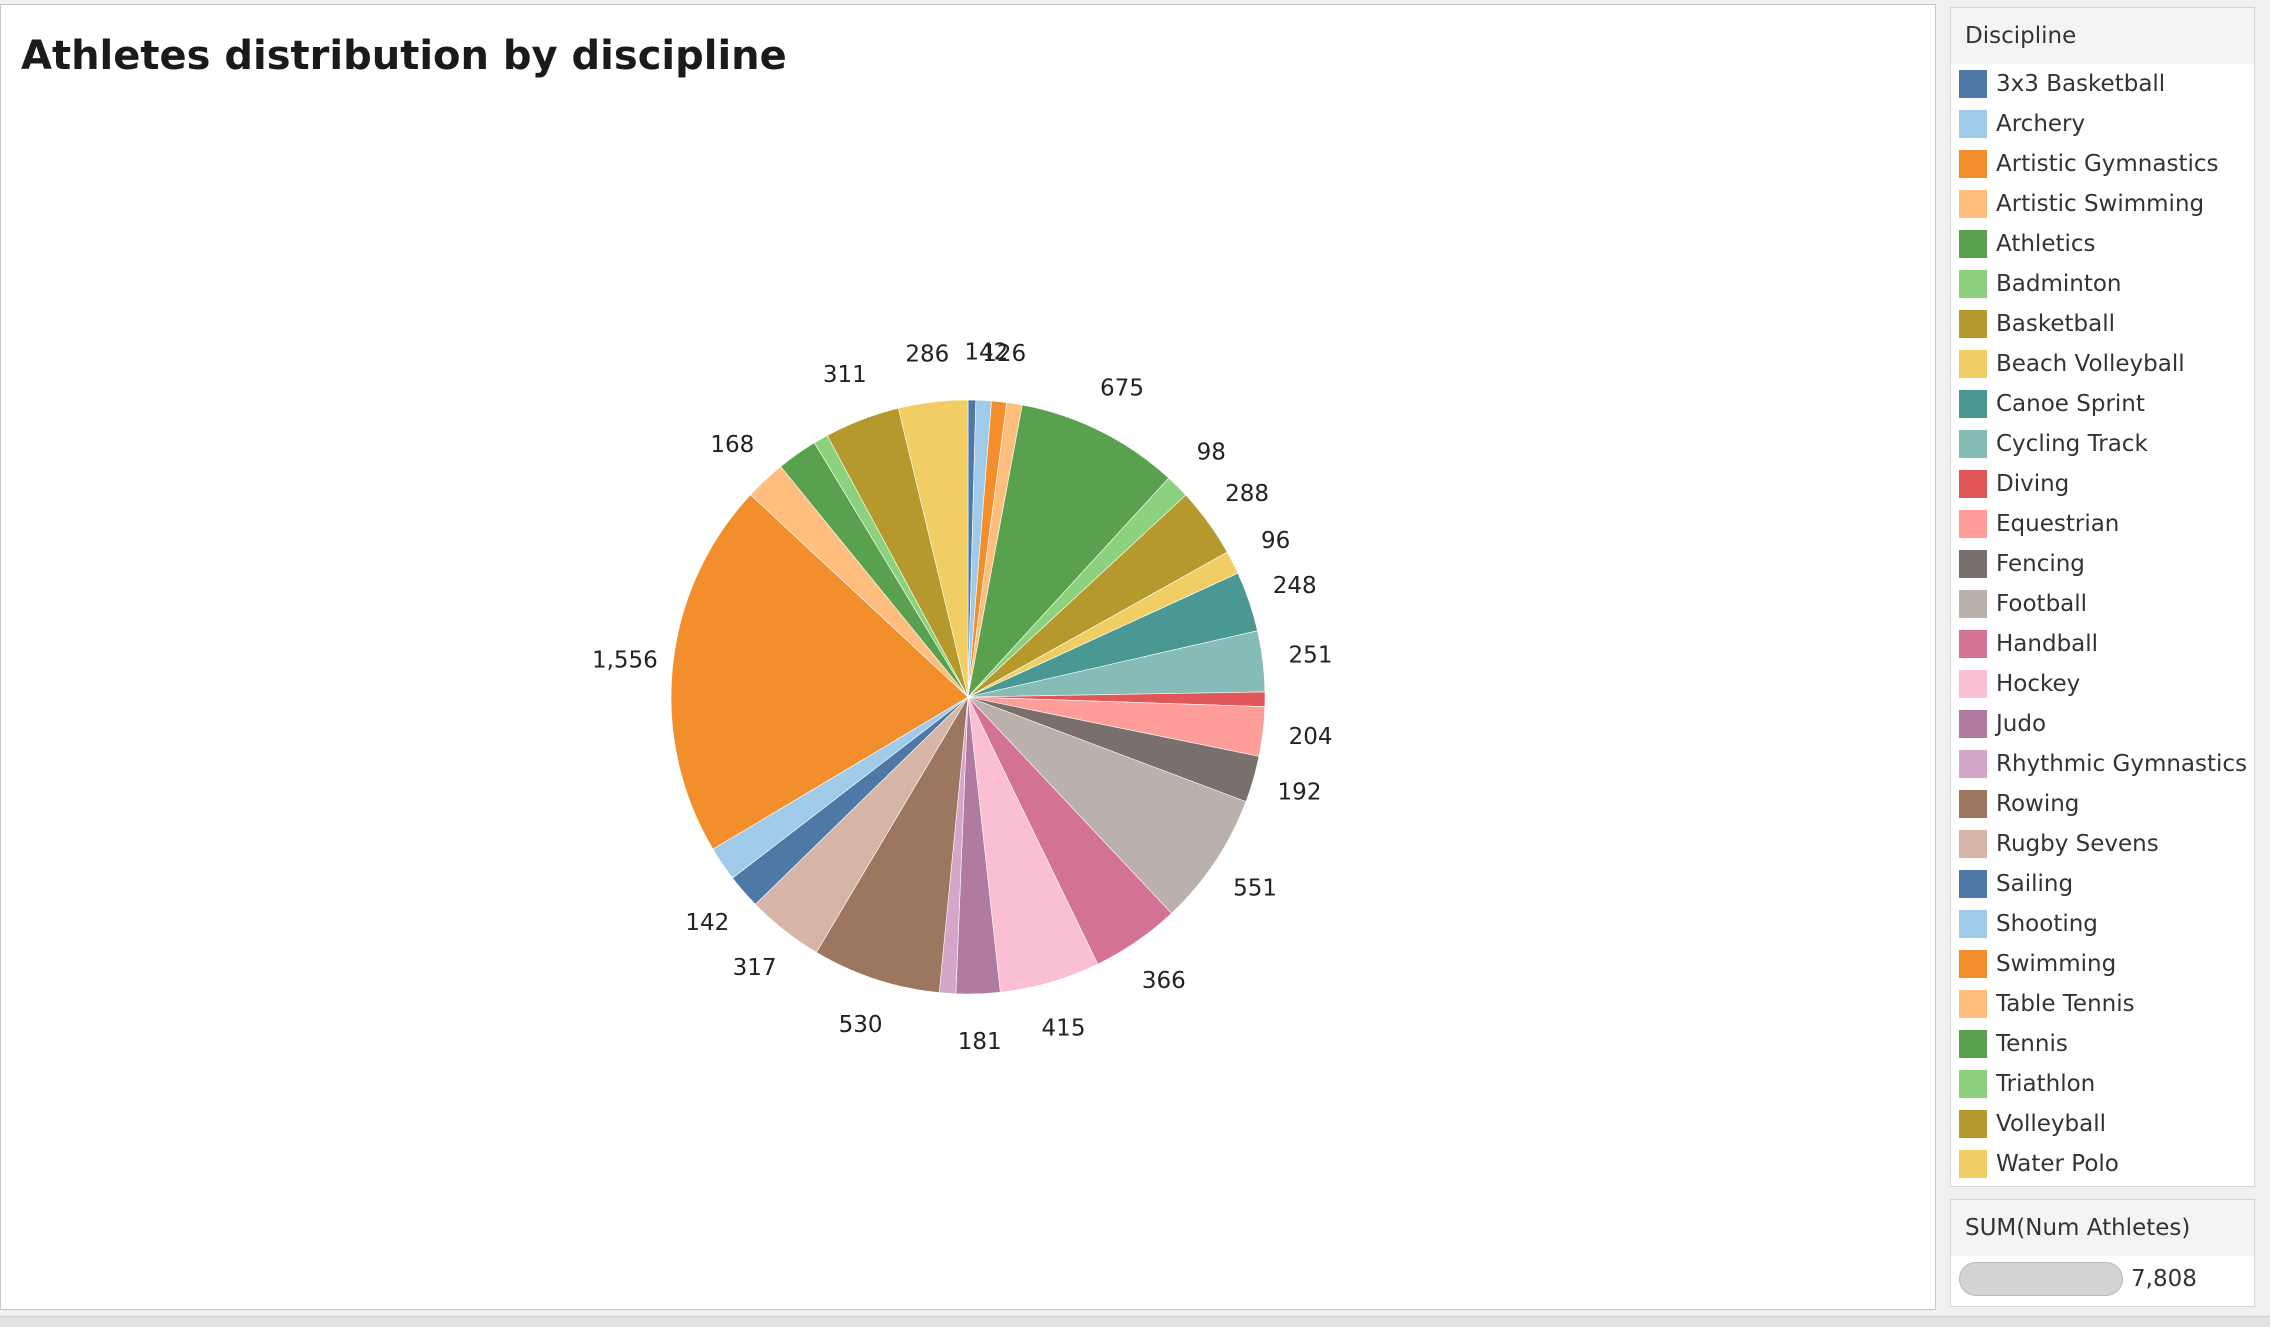 The width and height of the screenshot is (2270, 1327). Describe the element at coordinates (2058, 524) in the screenshot. I see `legend-label: Equestrian` at that location.